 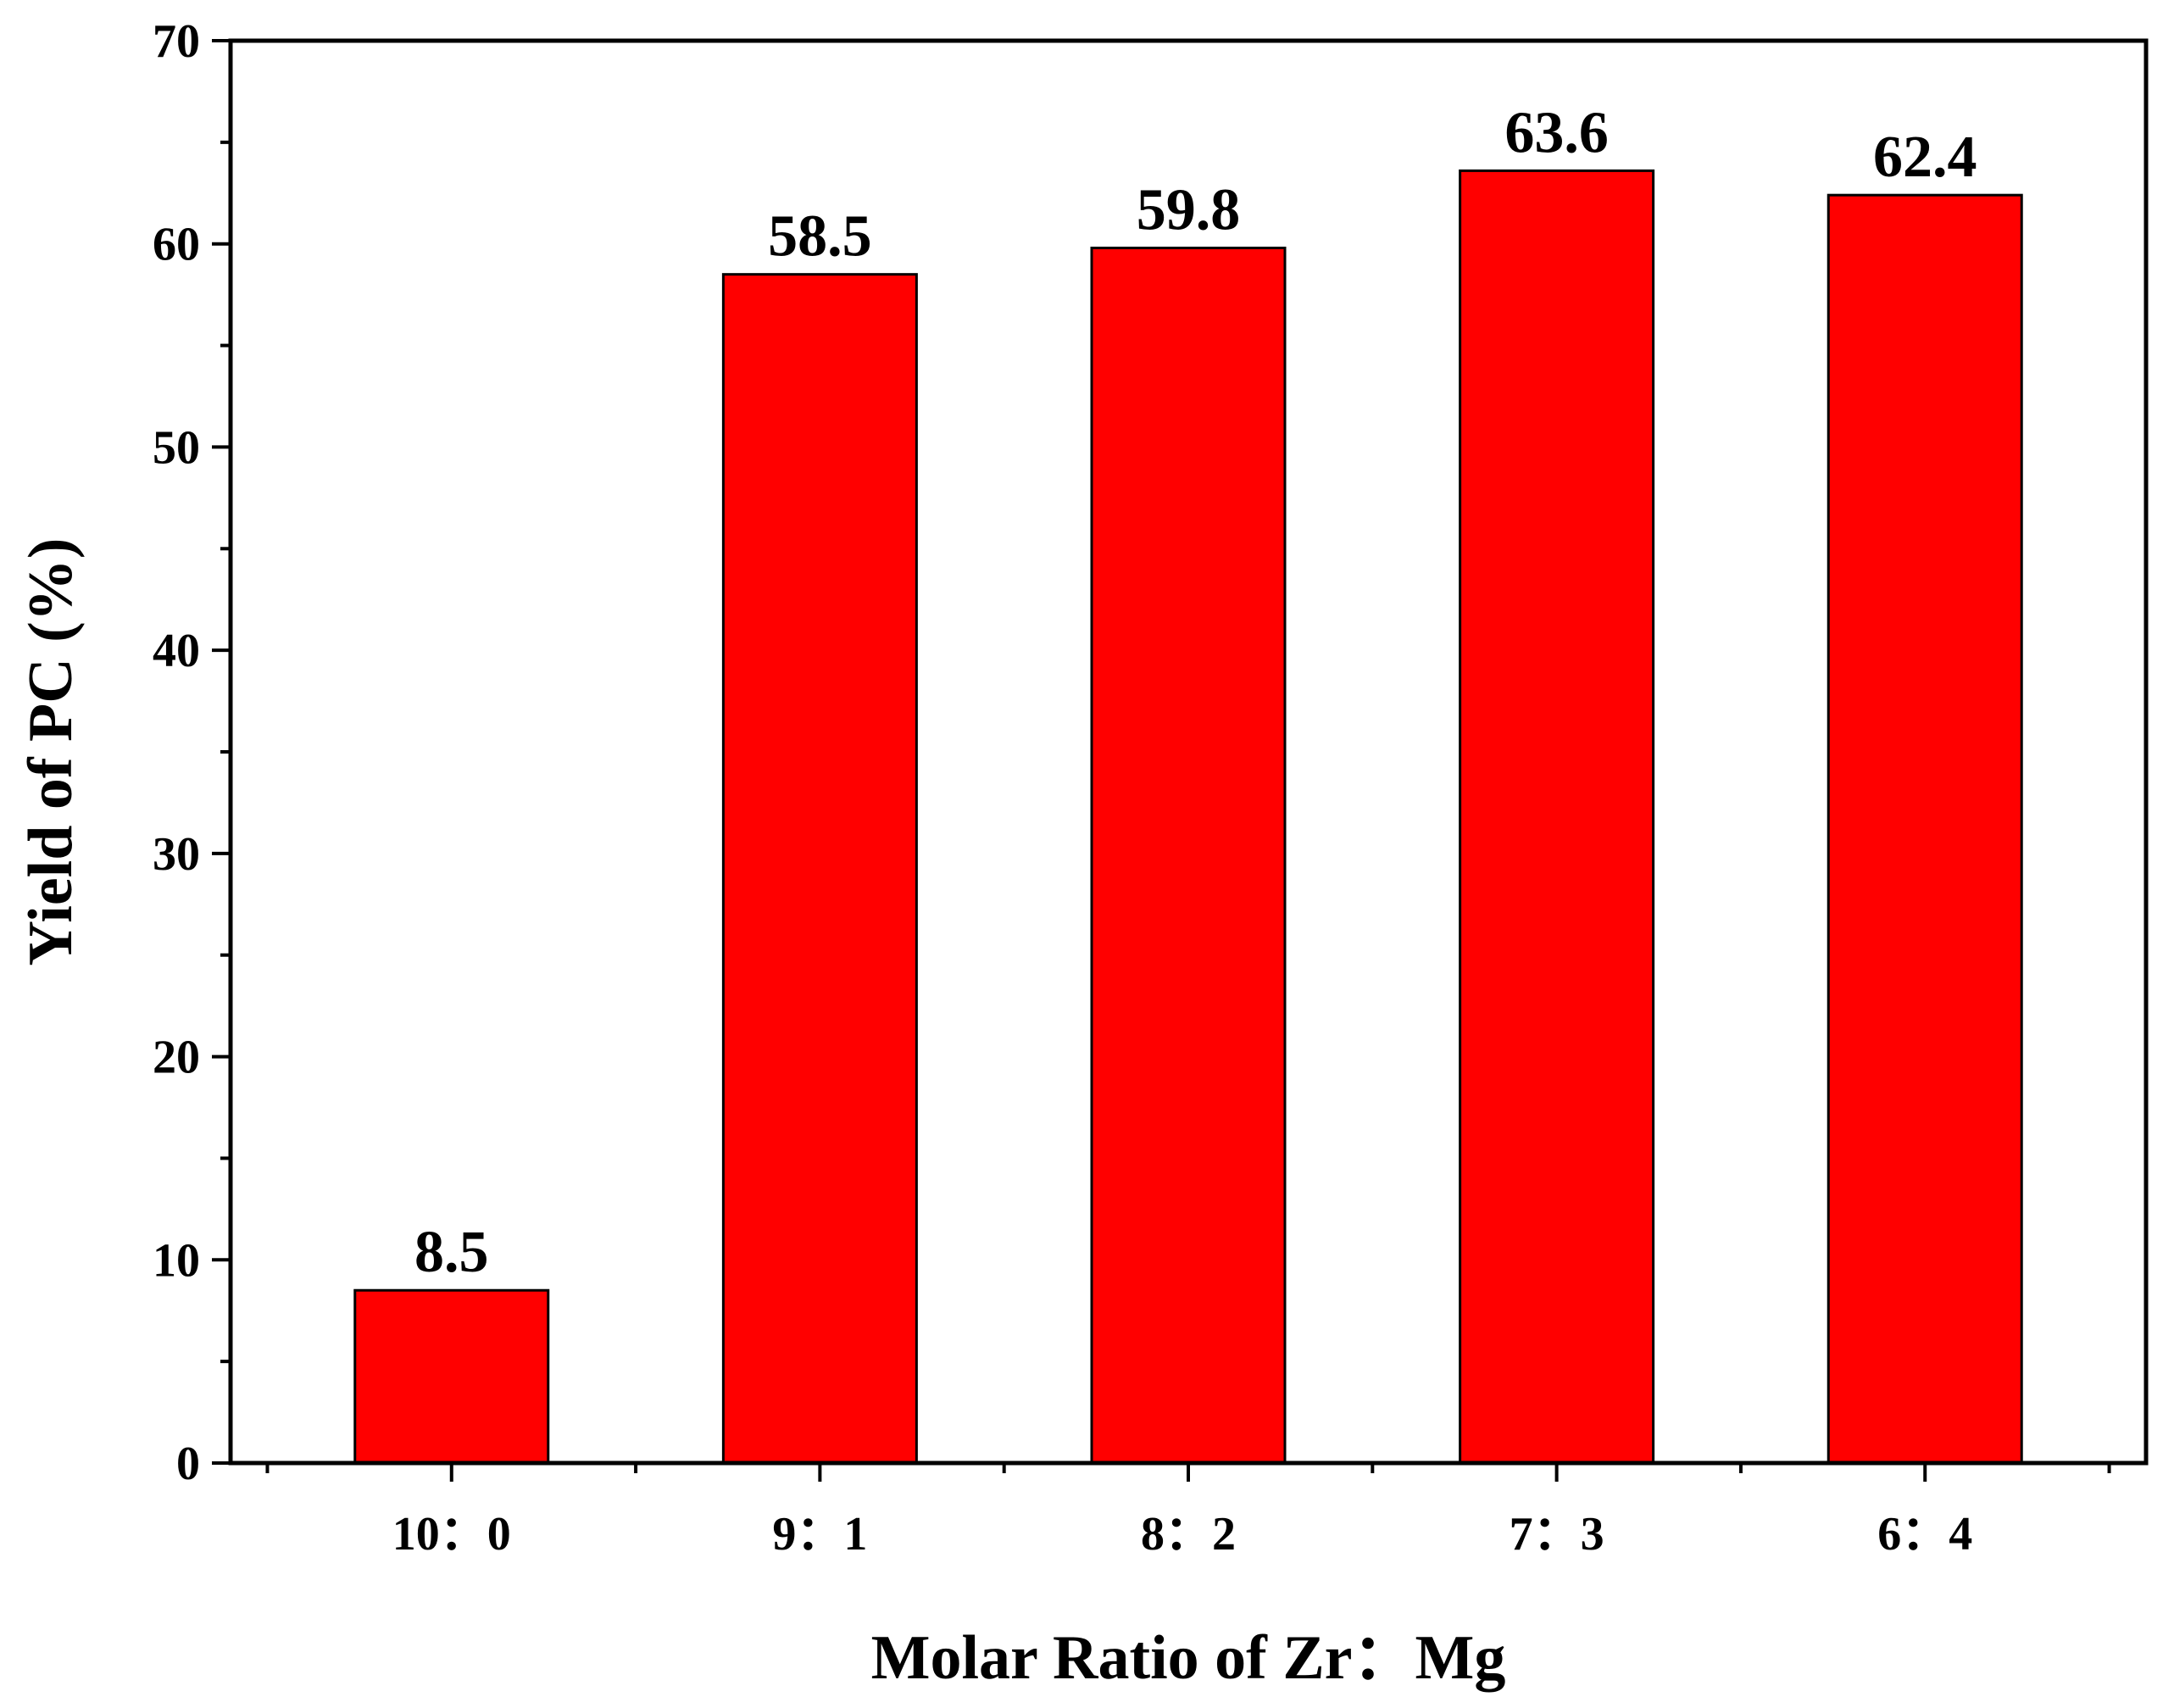 I want to click on y-tick-label-60: 60, so click(x=177, y=245).